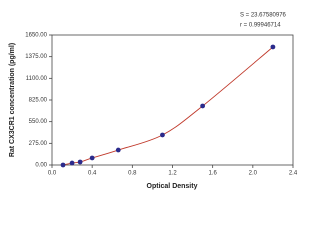 The image size is (320, 240). What do you see at coordinates (41, 166) in the screenshot?
I see `y-tick-label: 0.00` at bounding box center [41, 166].